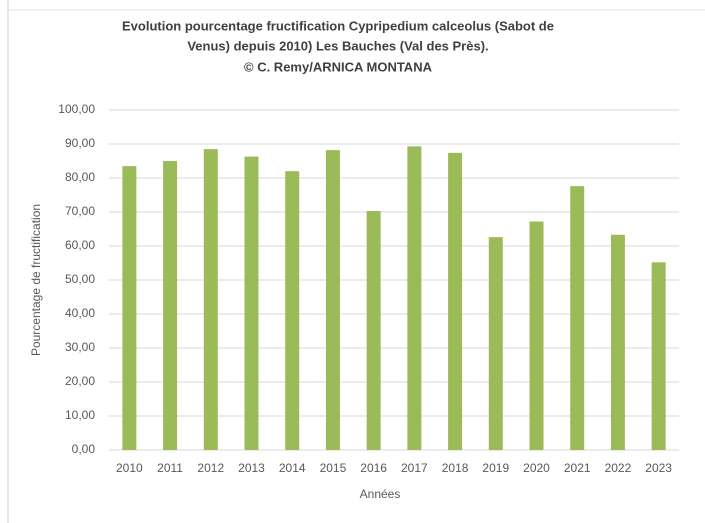  Describe the element at coordinates (618, 468) in the screenshot. I see `x-tick-label: 2022` at that location.